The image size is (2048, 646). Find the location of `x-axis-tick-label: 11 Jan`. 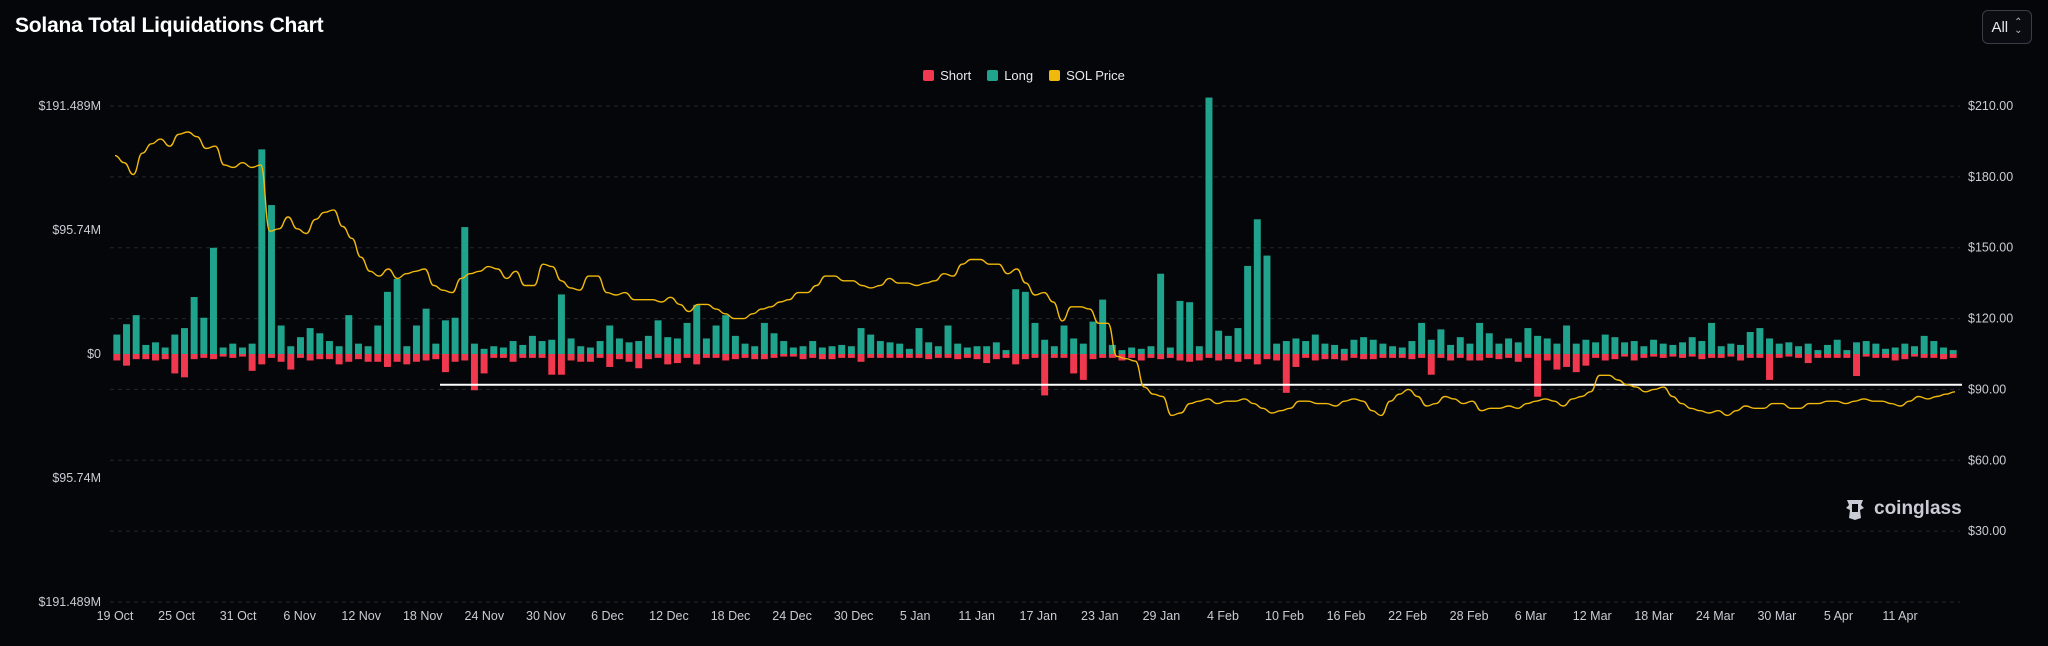

x-axis-tick-label: 11 Jan is located at coordinates (976, 616).